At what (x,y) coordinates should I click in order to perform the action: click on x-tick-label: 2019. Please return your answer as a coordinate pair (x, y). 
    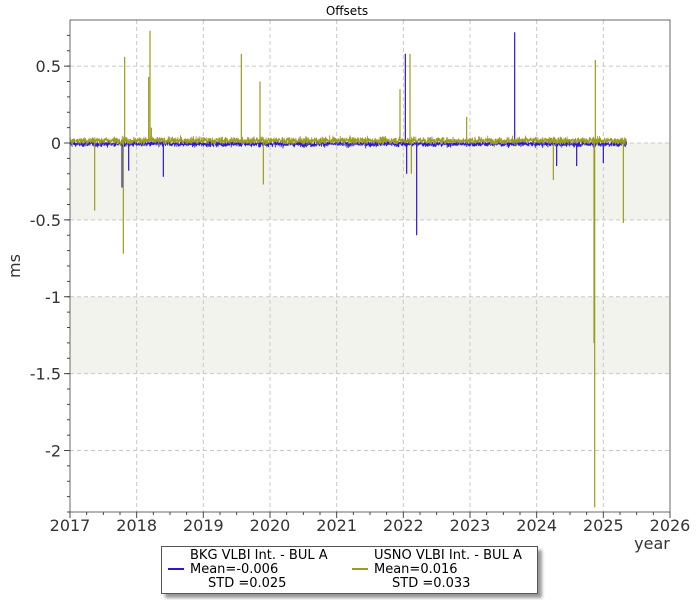
    Looking at the image, I should click on (203, 525).